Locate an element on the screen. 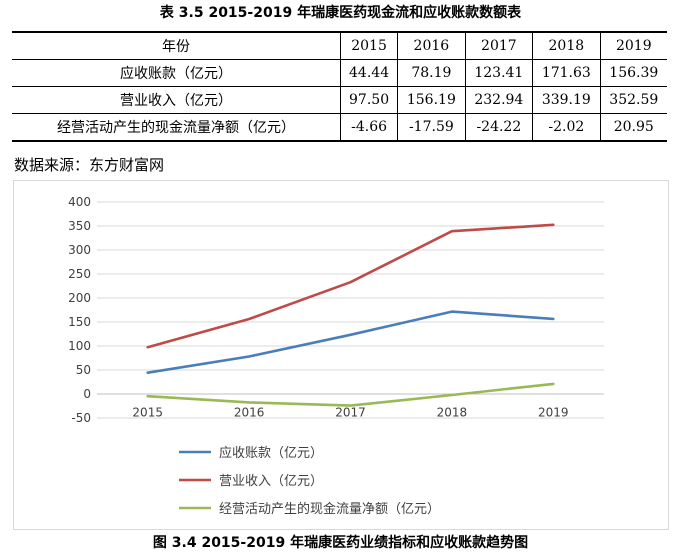  table-cell: 营业收入（亿元） is located at coordinates (176, 100).